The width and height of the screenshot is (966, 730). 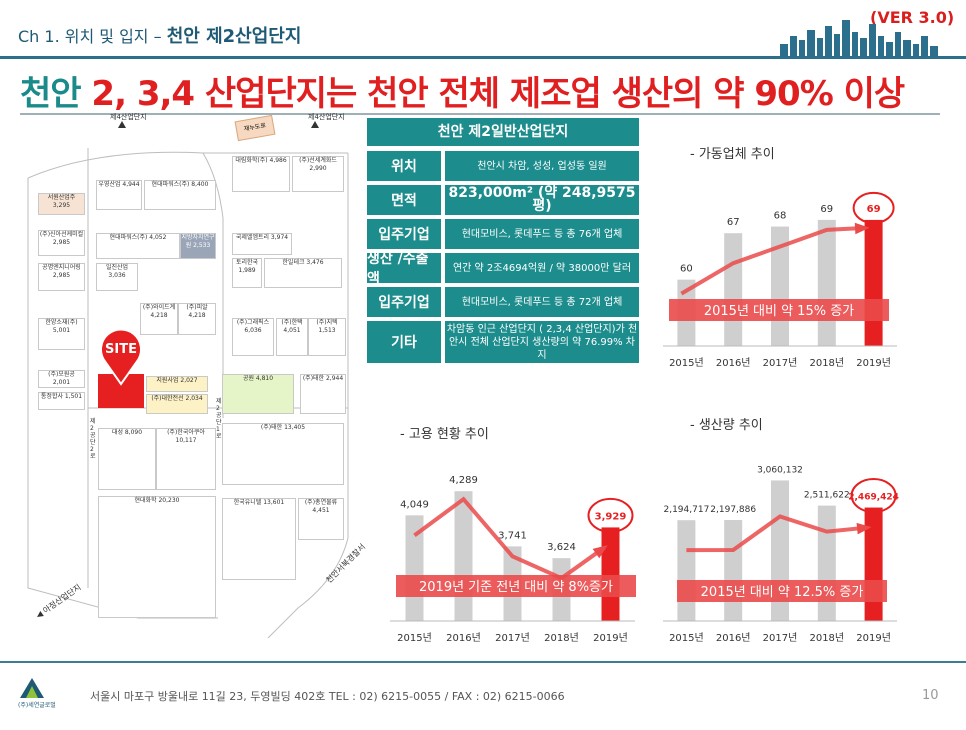 What do you see at coordinates (733, 222) in the screenshot?
I see `data-label: 67` at bounding box center [733, 222].